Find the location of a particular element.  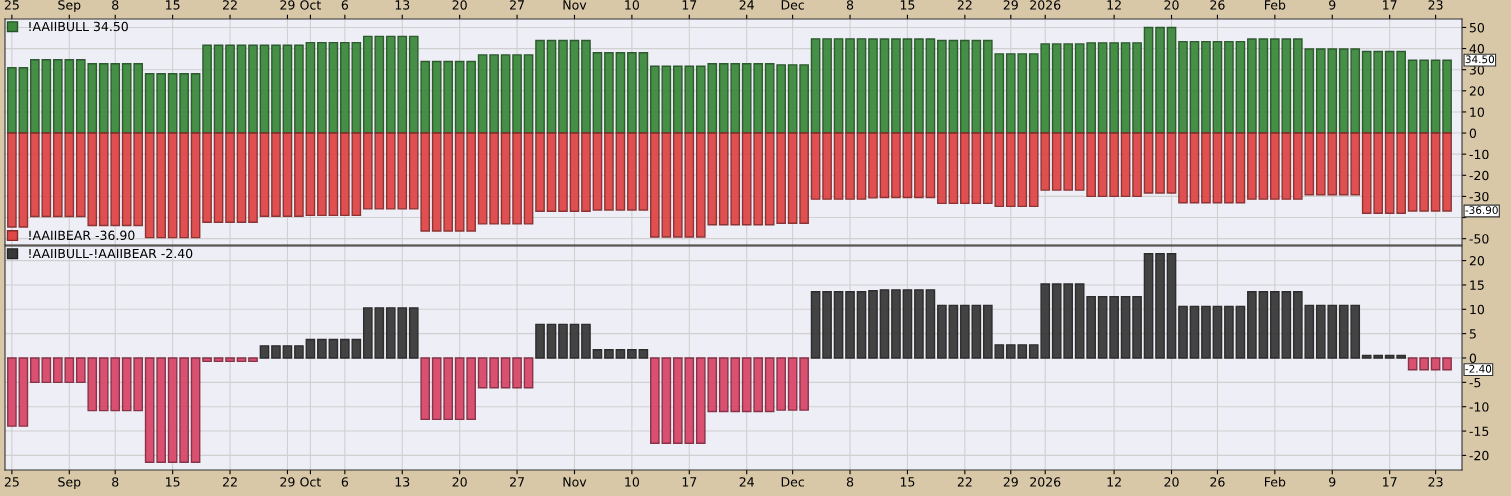

x-tick-label: 20 is located at coordinates (1171, 482).